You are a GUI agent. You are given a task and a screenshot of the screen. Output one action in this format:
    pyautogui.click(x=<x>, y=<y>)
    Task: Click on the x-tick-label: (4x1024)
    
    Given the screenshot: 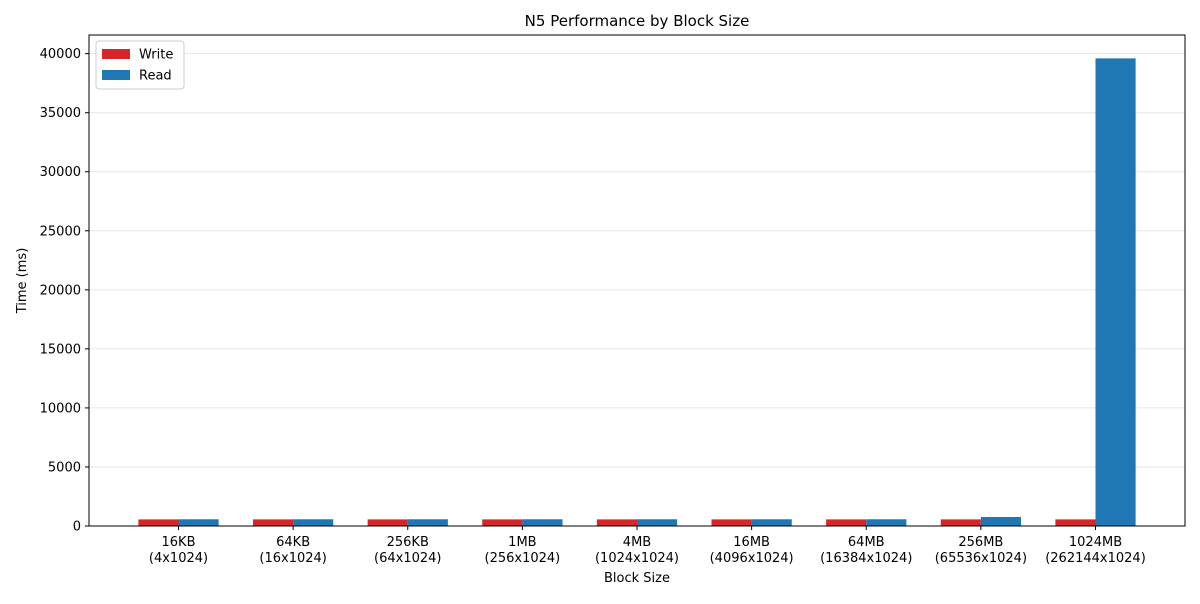 What is the action you would take?
    pyautogui.click(x=178, y=558)
    